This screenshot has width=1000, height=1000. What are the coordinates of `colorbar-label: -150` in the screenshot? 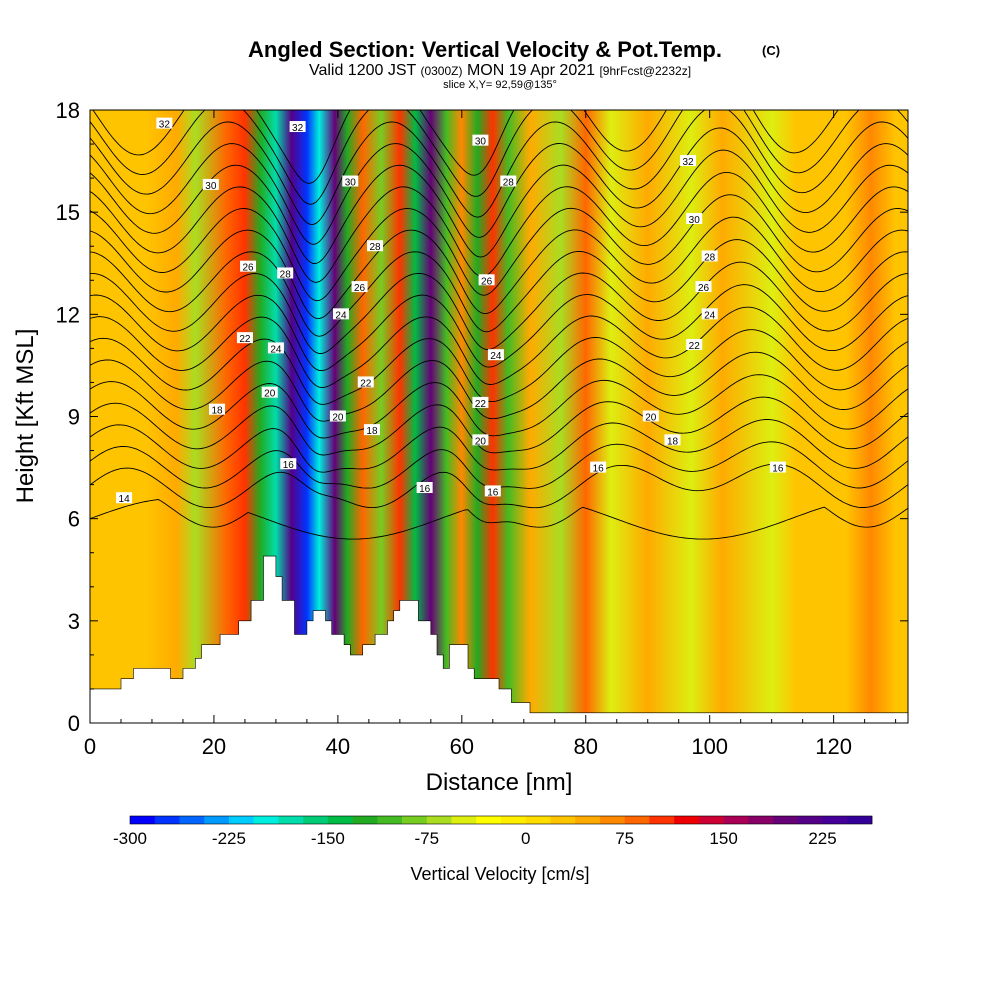 It's located at (328, 838).